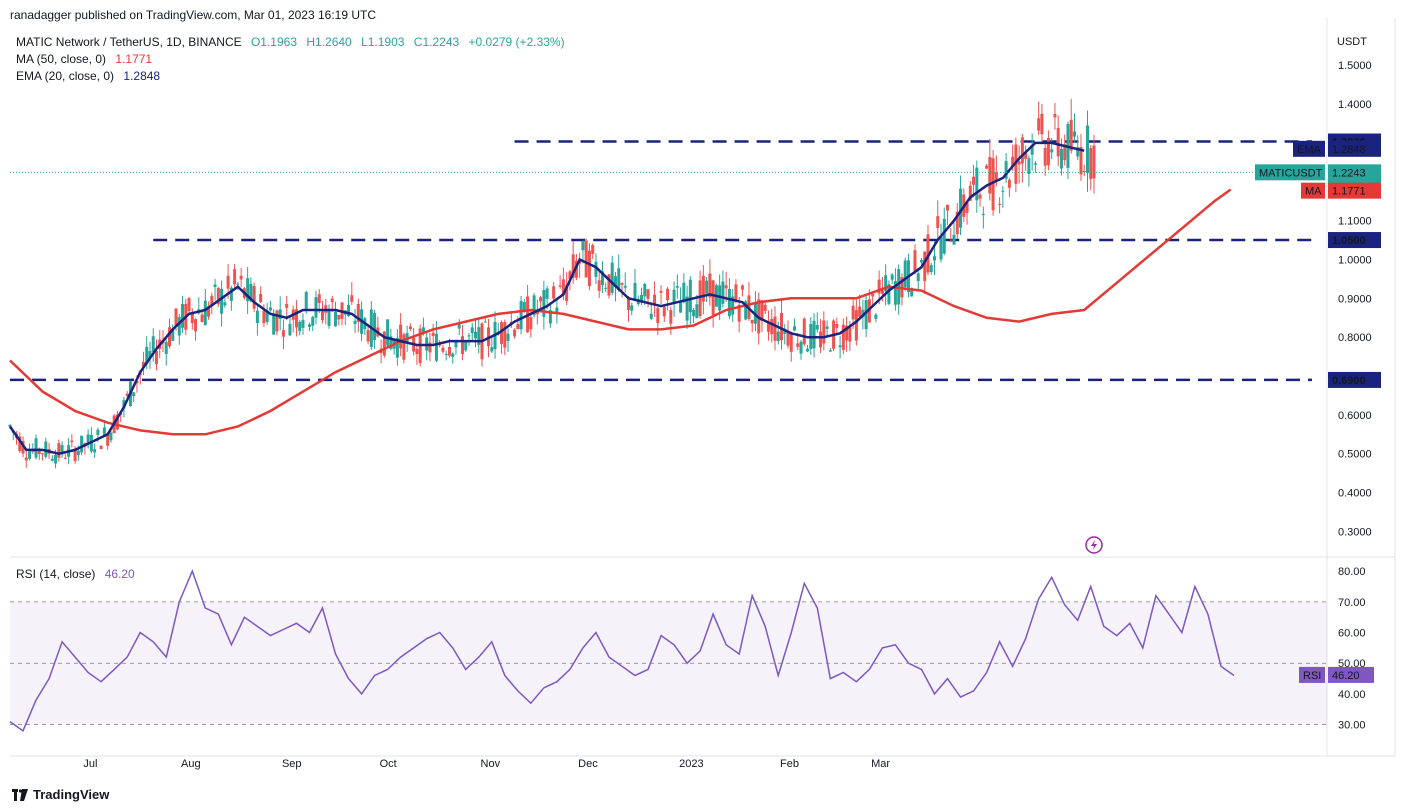  I want to click on price-tick-label: 0.8000, so click(1355, 338).